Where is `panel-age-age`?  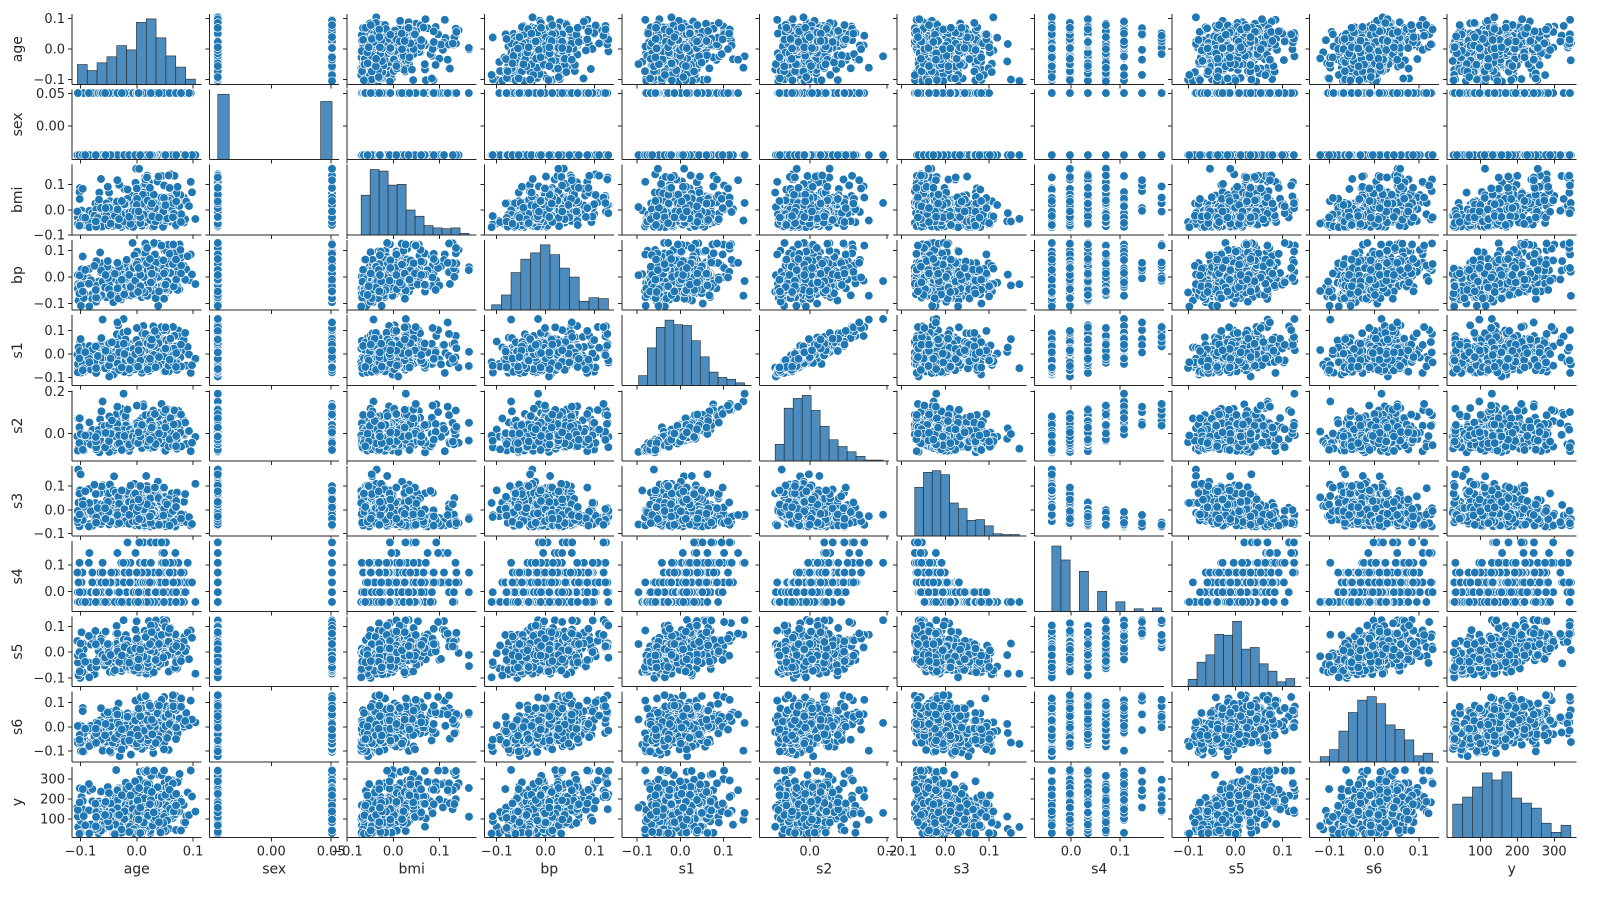
panel-age-age is located at coordinates (136, 51).